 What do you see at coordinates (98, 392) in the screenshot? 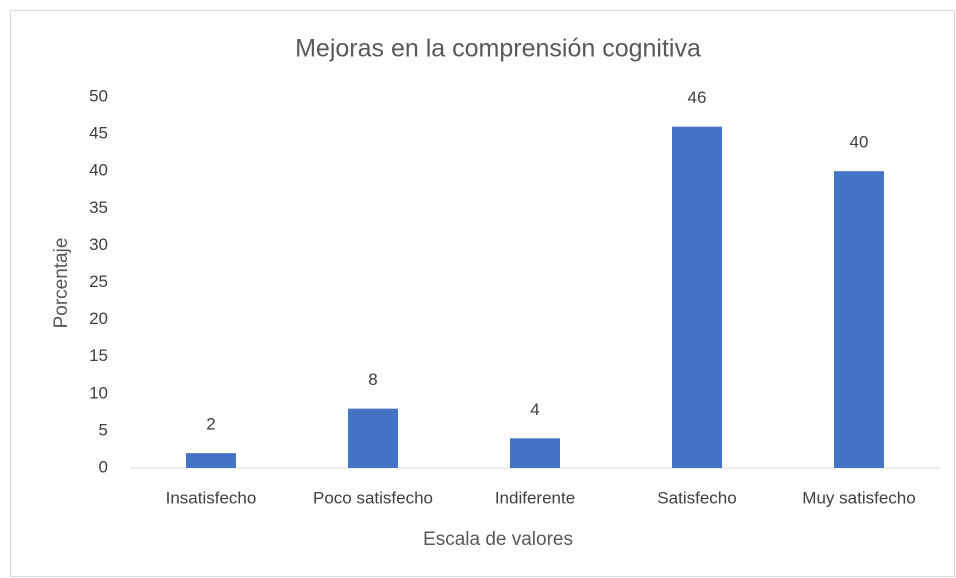
I see `y-tick-label: 10` at bounding box center [98, 392].